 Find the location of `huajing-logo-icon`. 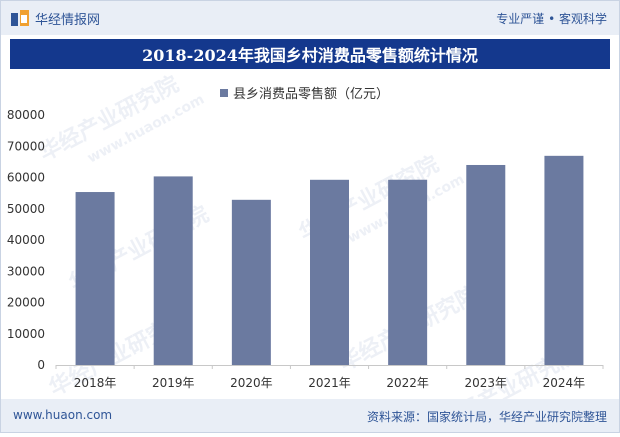

huajing-logo-icon is located at coordinates (20, 18).